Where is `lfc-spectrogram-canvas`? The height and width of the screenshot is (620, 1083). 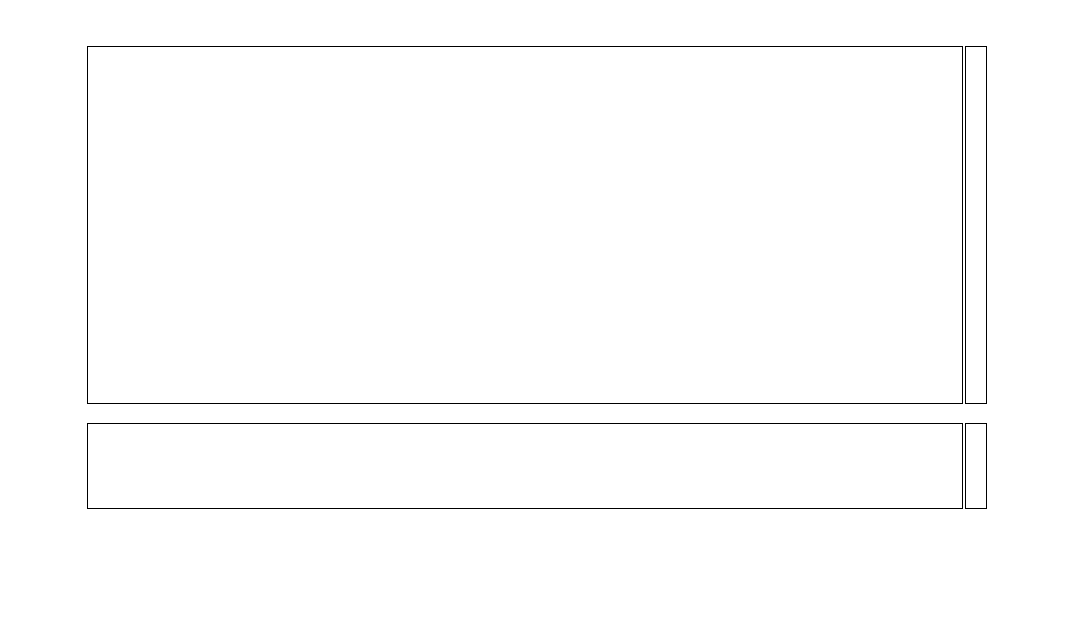 lfc-spectrogram-canvas is located at coordinates (525, 466).